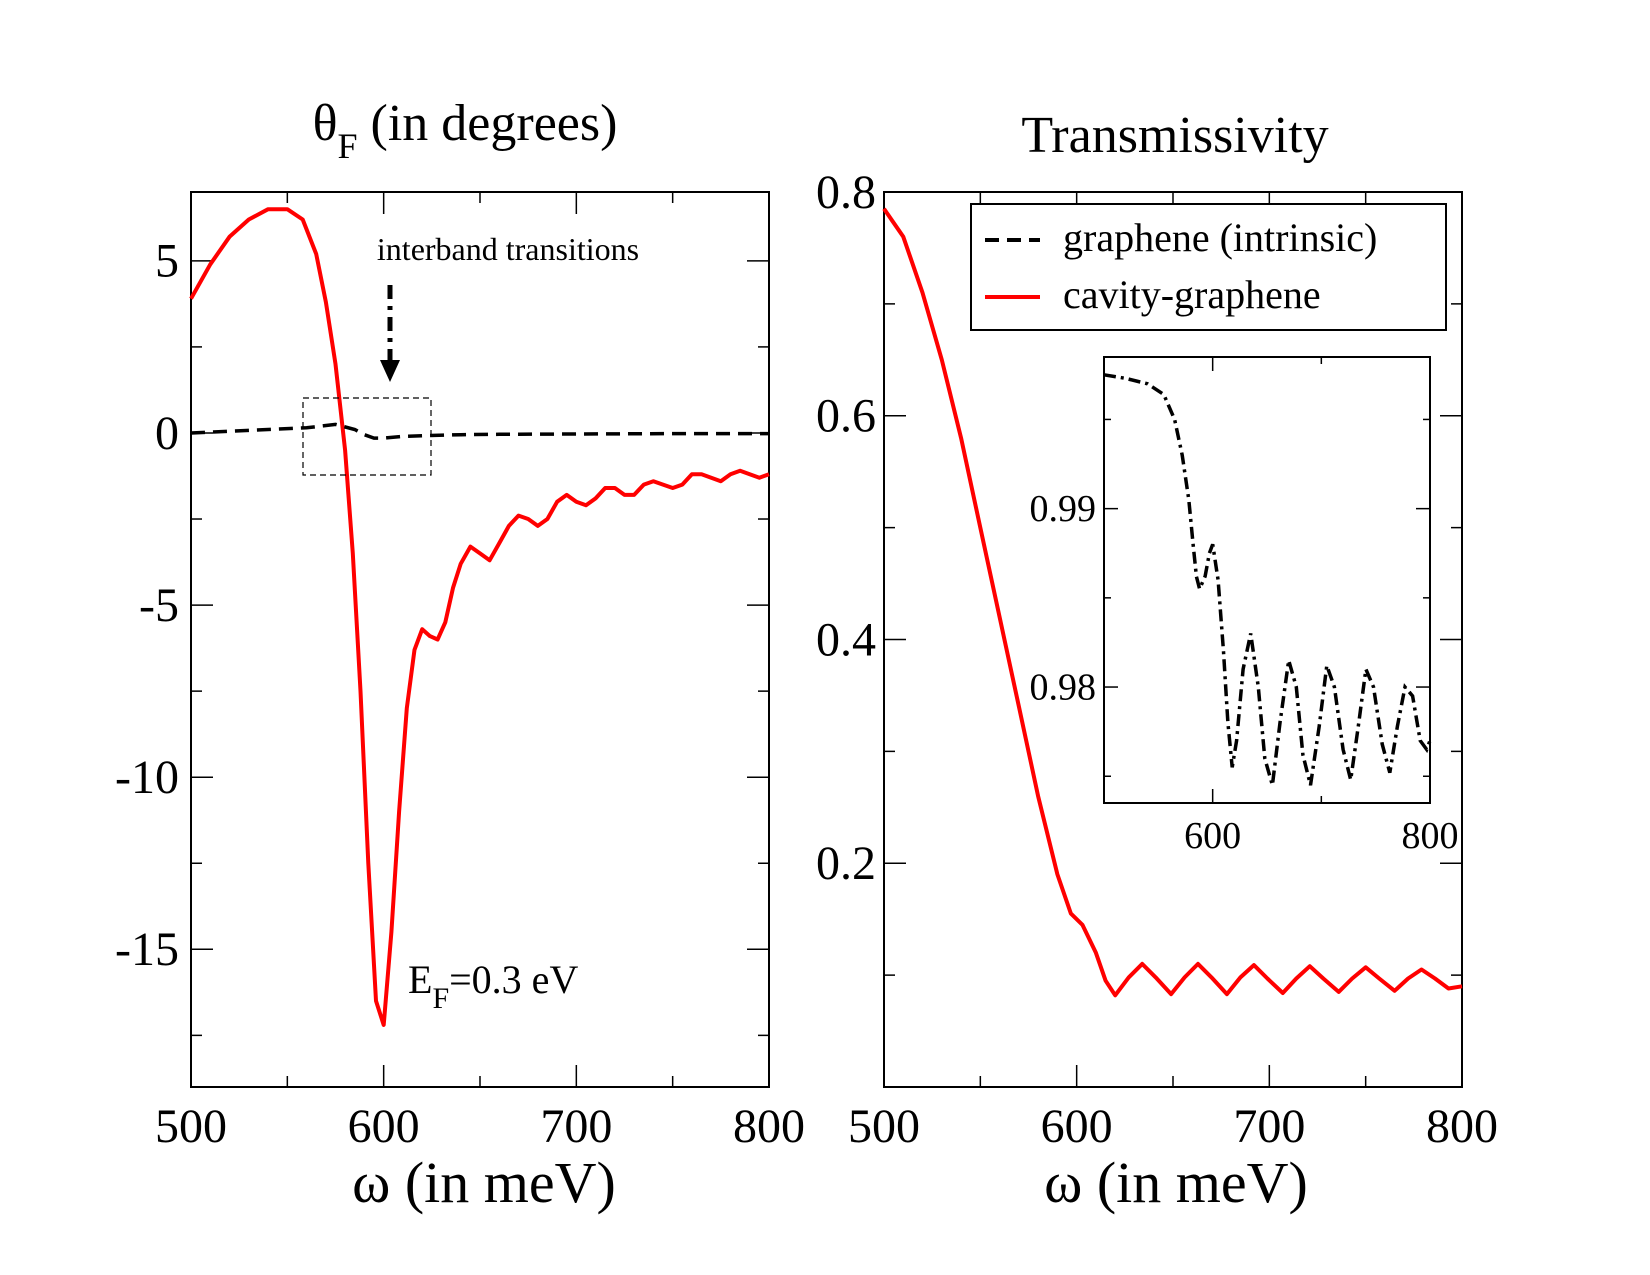  Describe the element at coordinates (1077, 1126) in the screenshot. I see `right-x-tick-label: 600` at that location.